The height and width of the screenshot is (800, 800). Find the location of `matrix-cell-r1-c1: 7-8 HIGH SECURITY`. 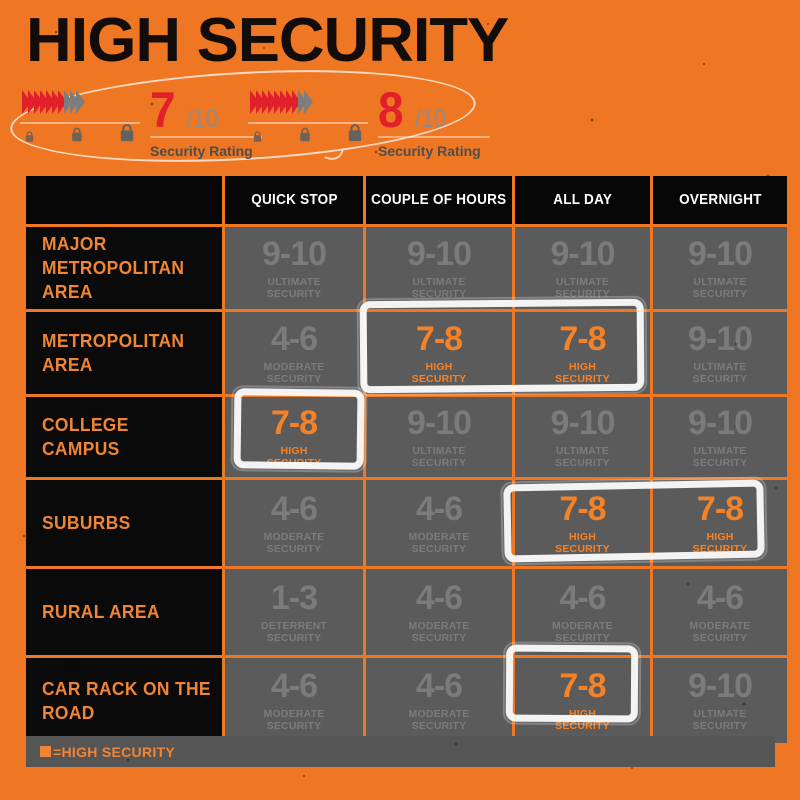

matrix-cell-r1-c1: 7-8 HIGH SECURITY is located at coordinates (439, 353).